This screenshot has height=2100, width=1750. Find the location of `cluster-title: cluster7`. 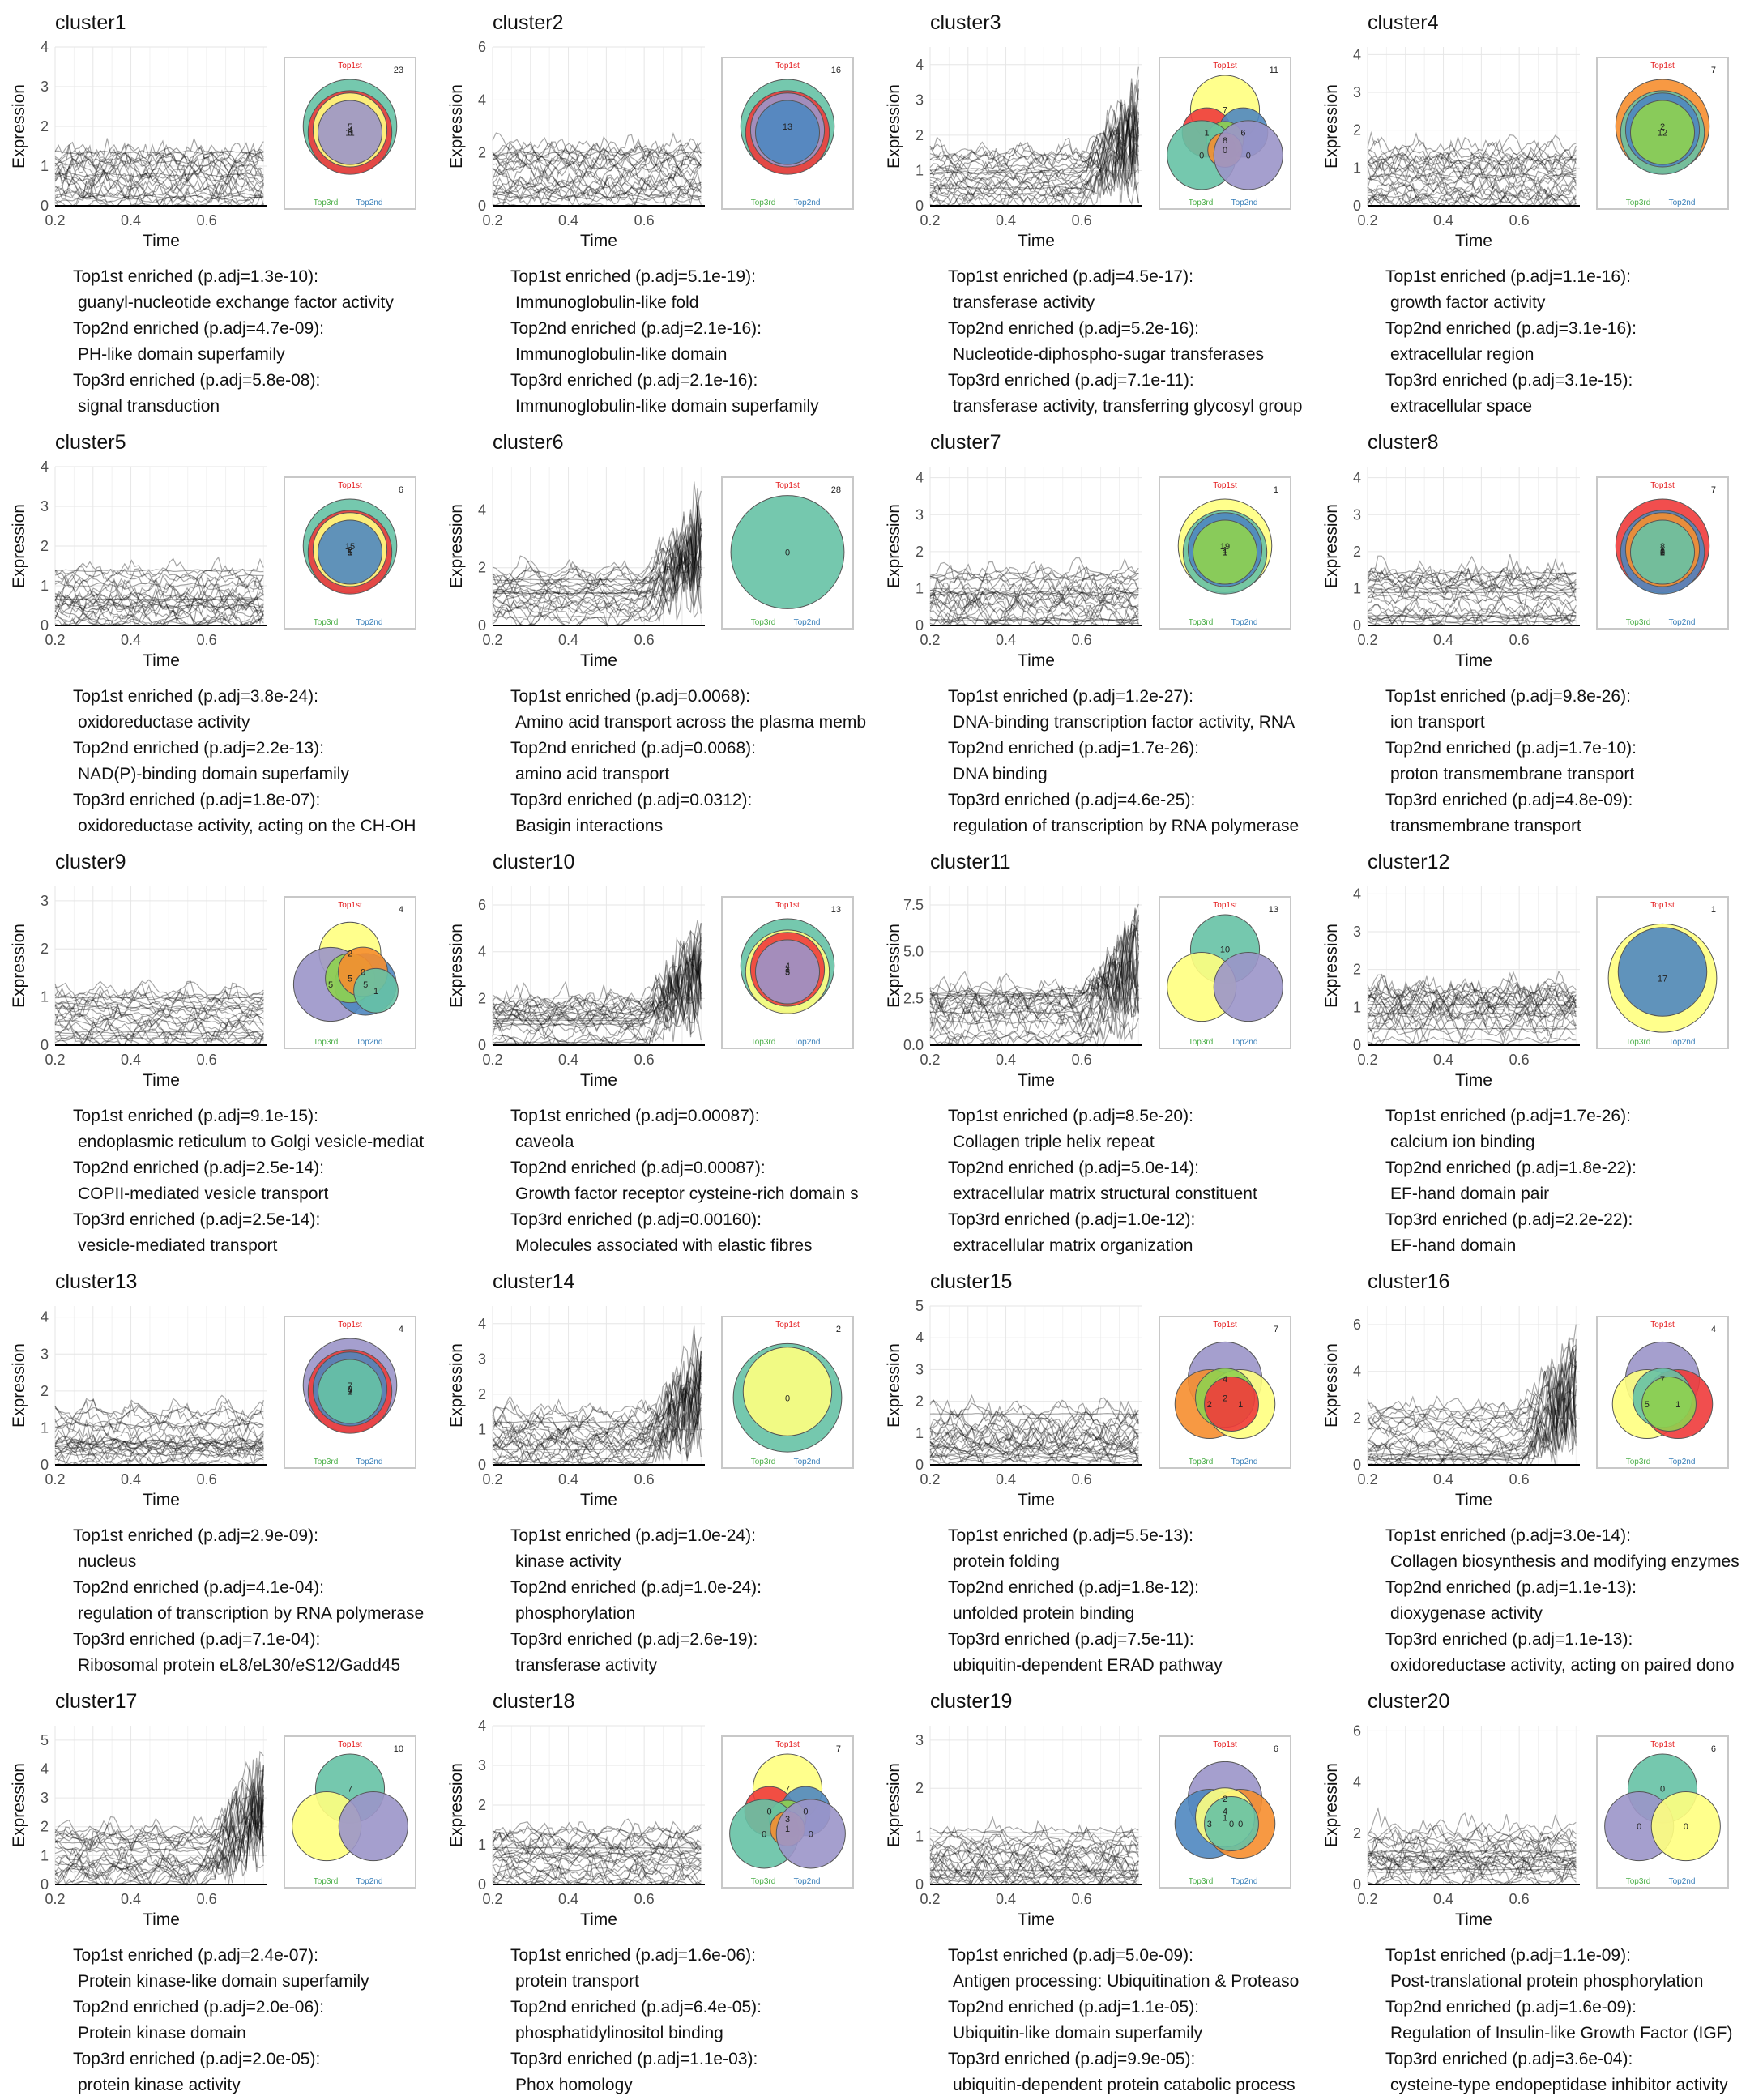

cluster-title: cluster7 is located at coordinates (965, 443).